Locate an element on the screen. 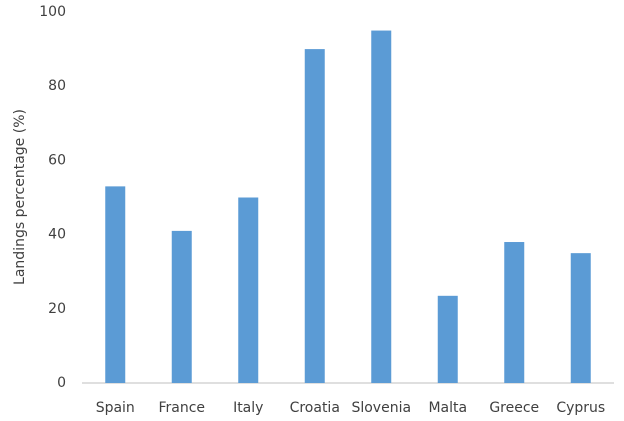 This screenshot has height=421, width=624. x-tick-label: Slovenia is located at coordinates (381, 408).